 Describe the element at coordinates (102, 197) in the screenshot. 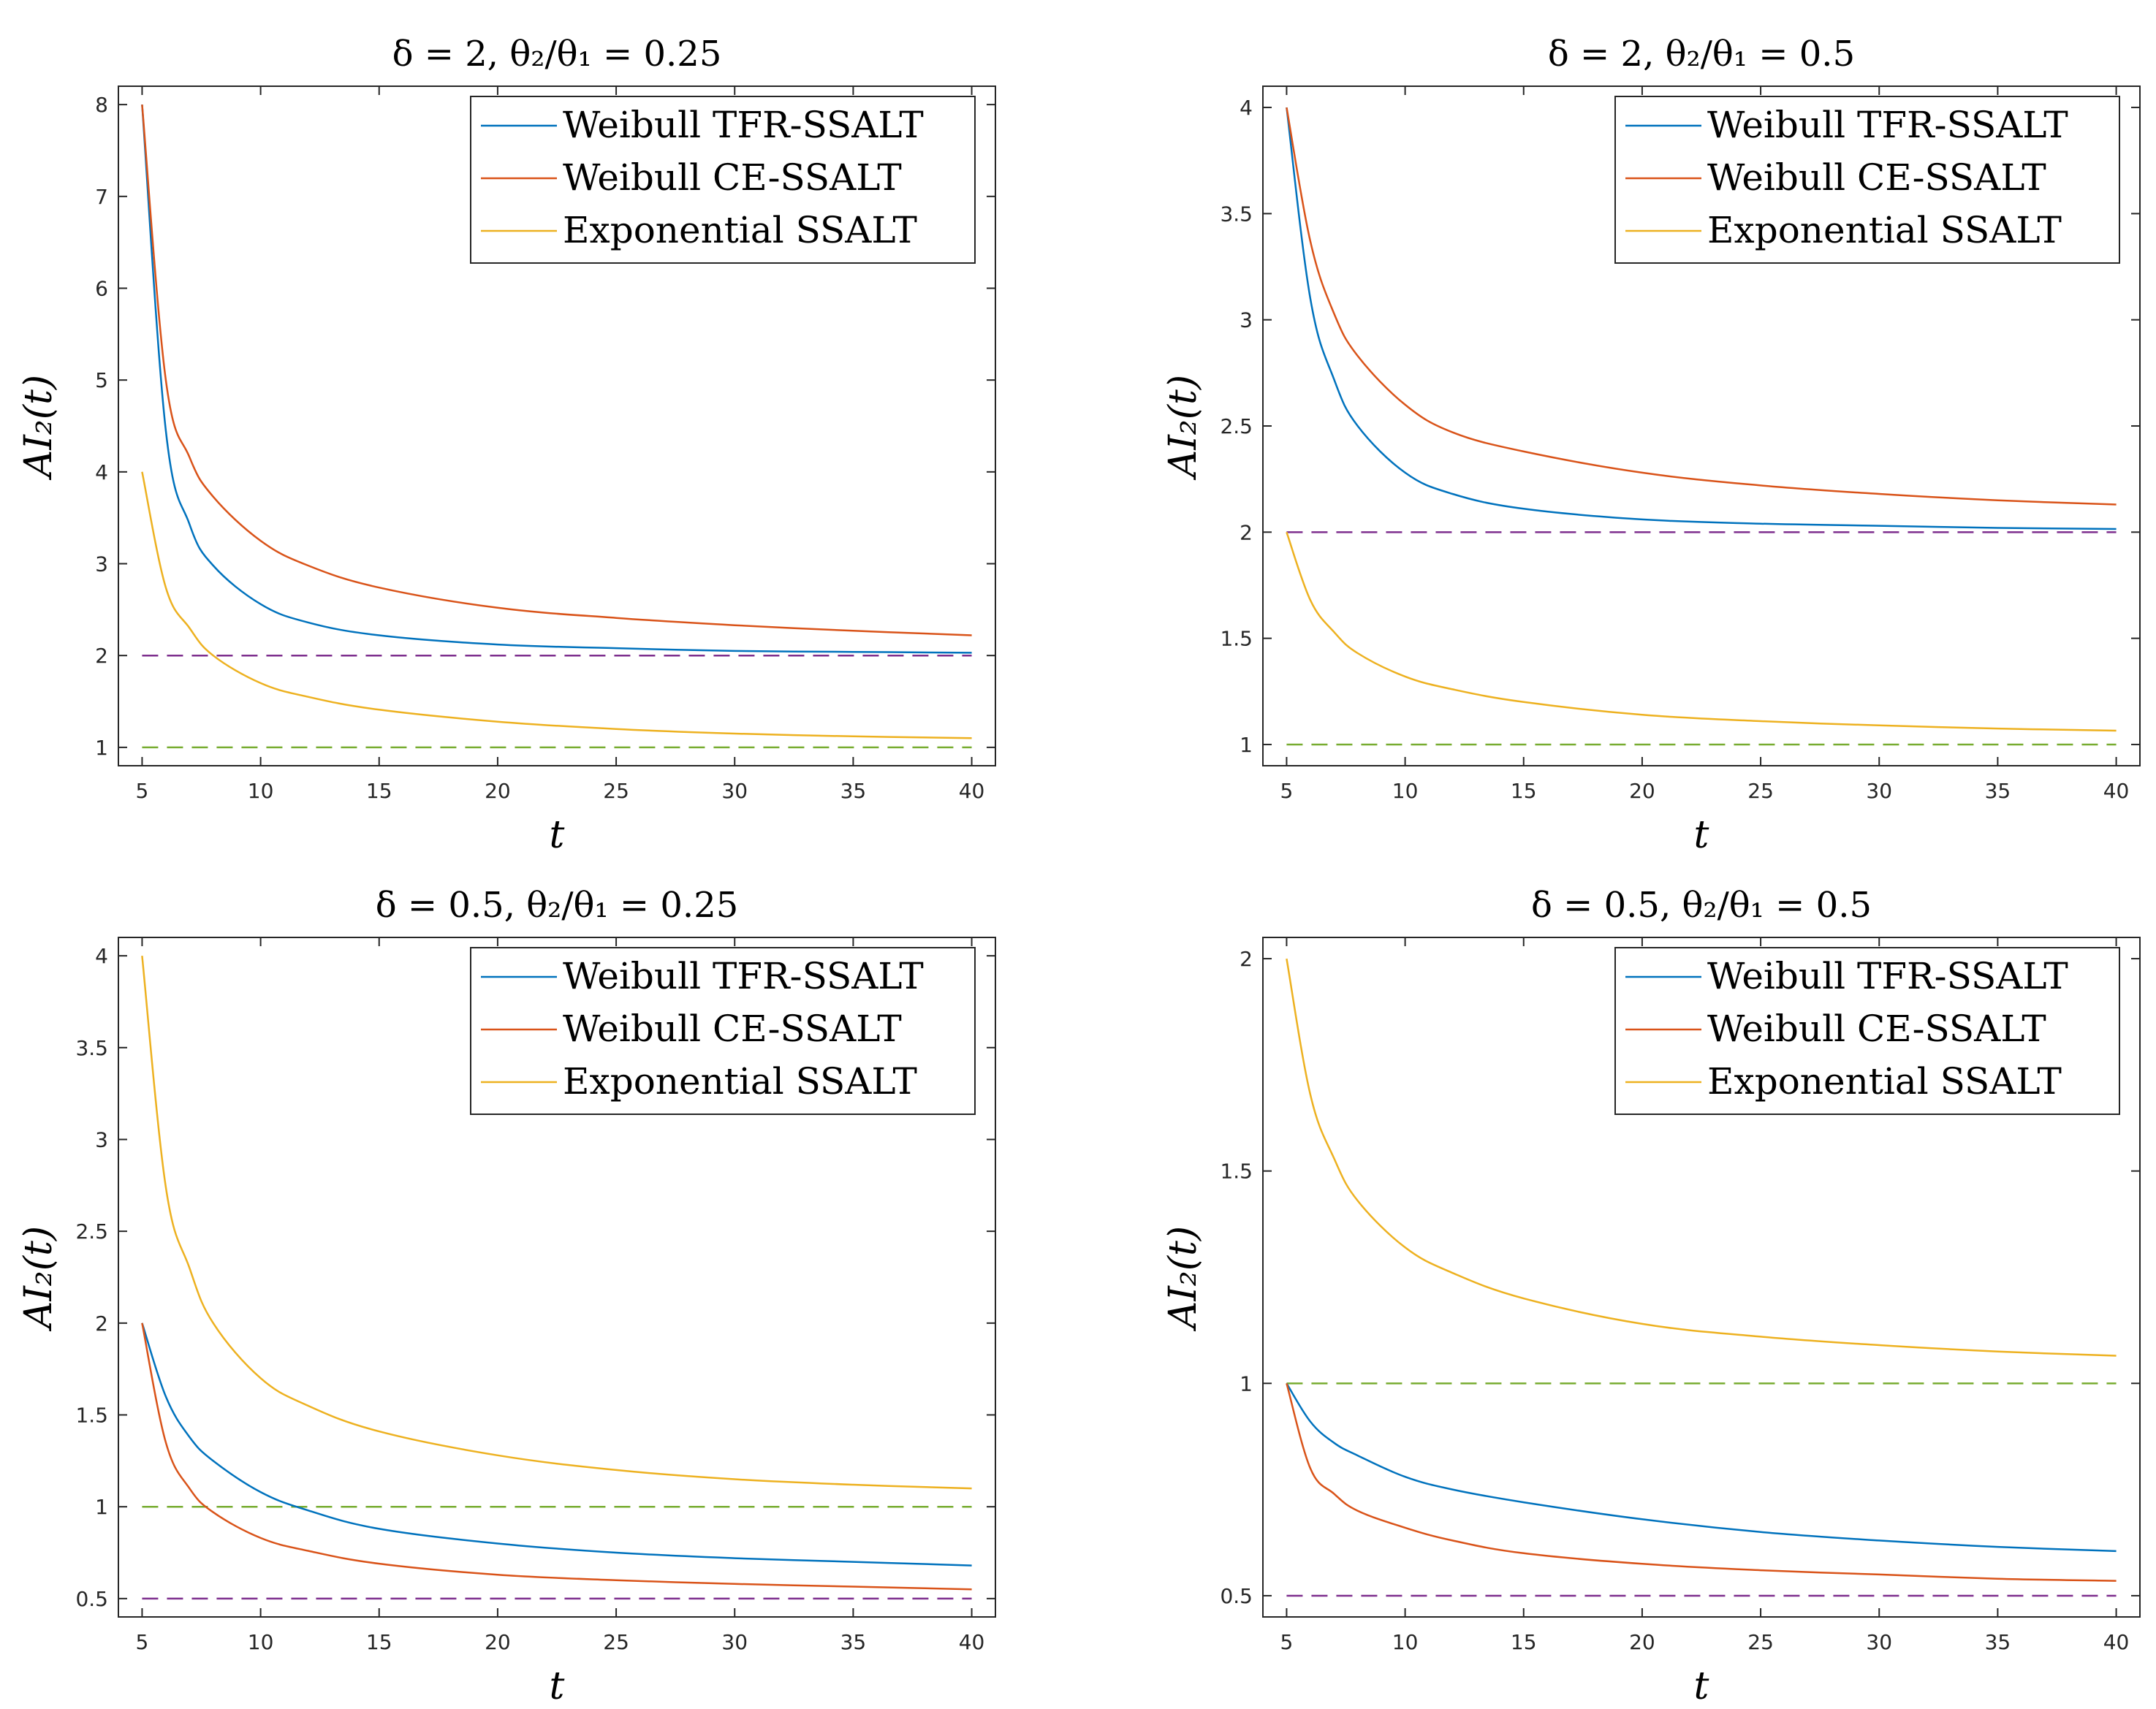

I see `y-tick-label: 7` at that location.